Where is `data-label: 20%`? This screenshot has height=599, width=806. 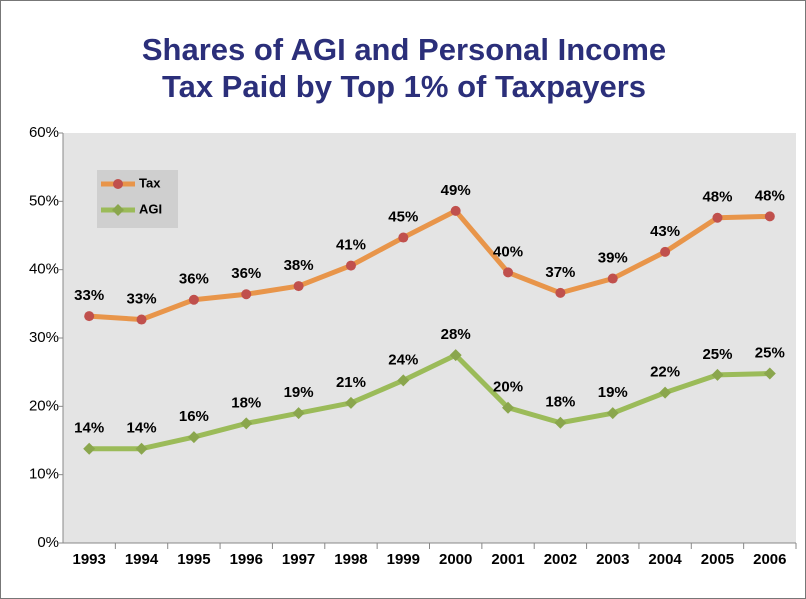
data-label: 20% is located at coordinates (508, 387).